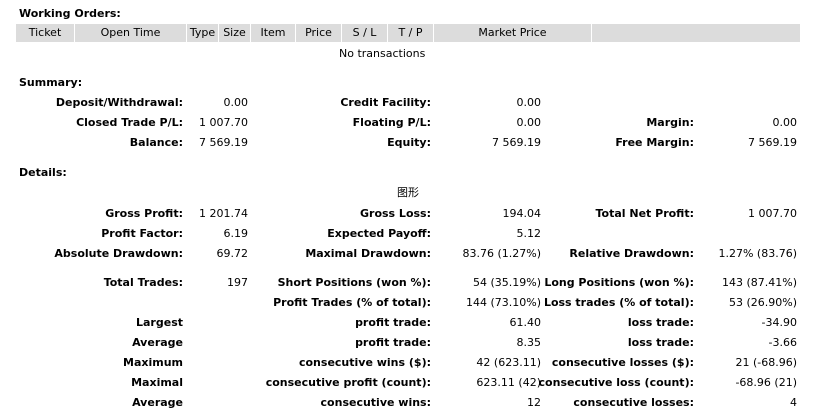  What do you see at coordinates (379, 233) in the screenshot?
I see `expected-payoff-label: Expected Payoff:` at bounding box center [379, 233].